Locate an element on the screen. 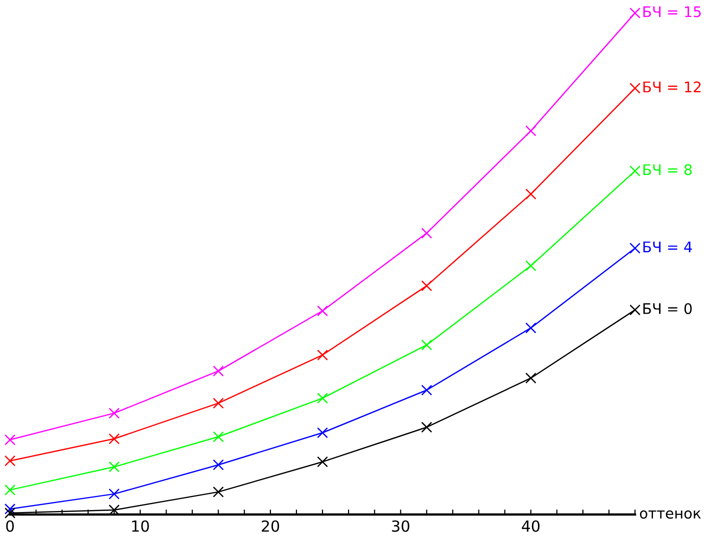  series-label: БЧ = 8 is located at coordinates (667, 170).